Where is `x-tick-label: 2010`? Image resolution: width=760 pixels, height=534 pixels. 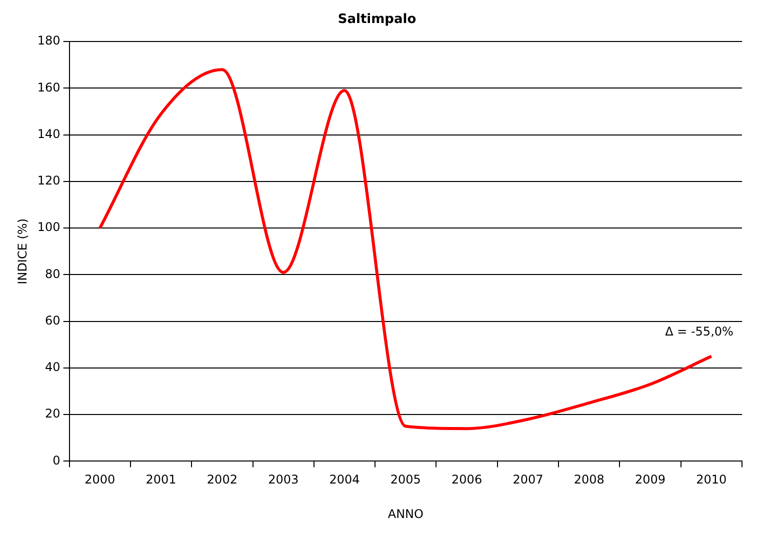
x-tick-label: 2010 is located at coordinates (711, 479).